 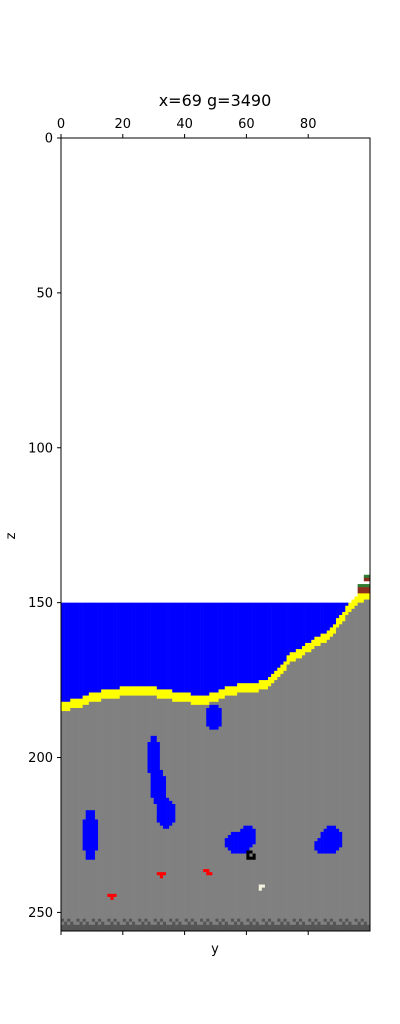 I want to click on x-axis-bottom, so click(x=184, y=933).